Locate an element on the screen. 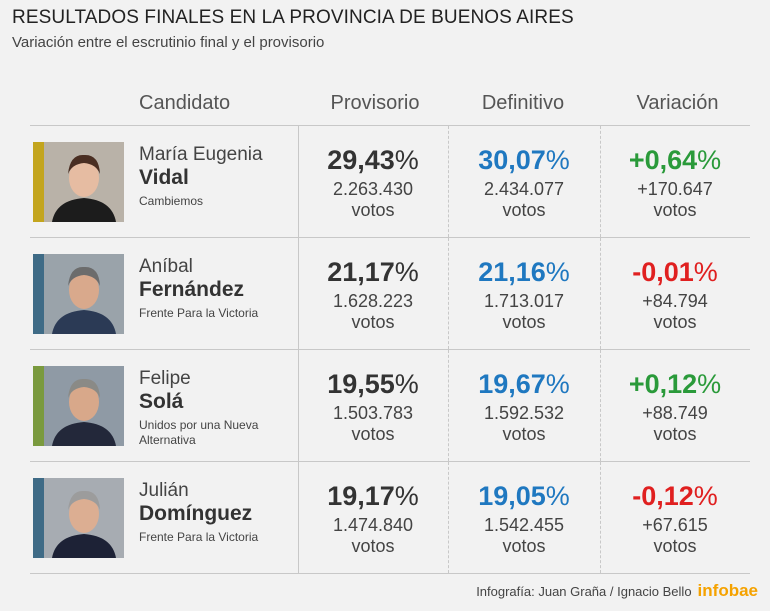 The height and width of the screenshot is (611, 770). variacion-cell-pct: -0,12% is located at coordinates (675, 496).